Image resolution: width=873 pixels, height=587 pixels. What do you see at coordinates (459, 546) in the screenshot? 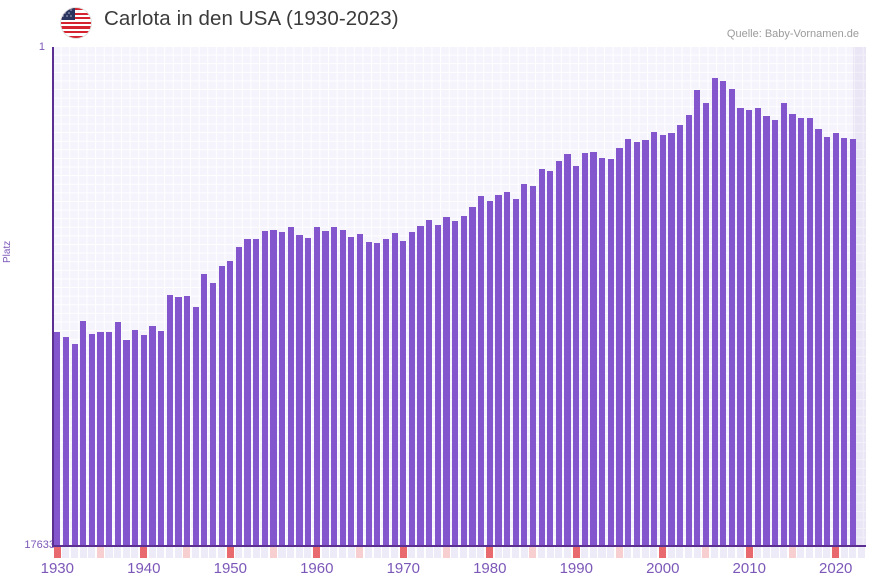
I see `x-axis-line` at bounding box center [459, 546].